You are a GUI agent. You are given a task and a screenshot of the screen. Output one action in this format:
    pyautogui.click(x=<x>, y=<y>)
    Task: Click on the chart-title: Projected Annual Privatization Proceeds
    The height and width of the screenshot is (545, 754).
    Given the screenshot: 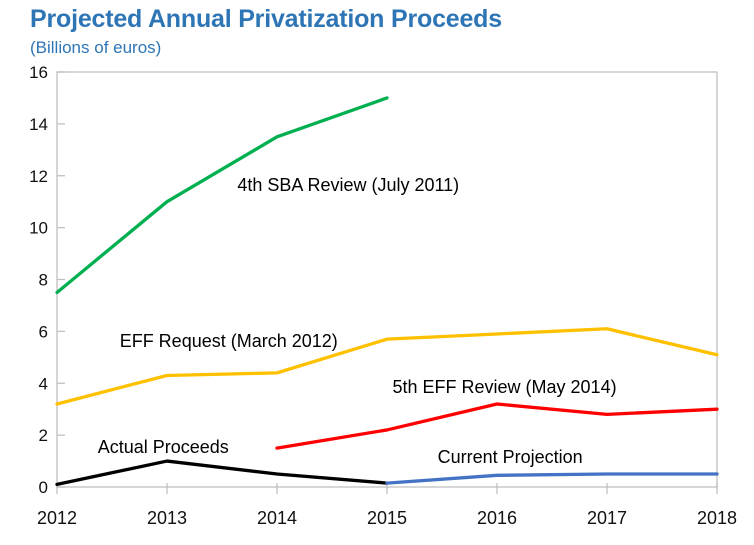 What is the action you would take?
    pyautogui.click(x=266, y=19)
    